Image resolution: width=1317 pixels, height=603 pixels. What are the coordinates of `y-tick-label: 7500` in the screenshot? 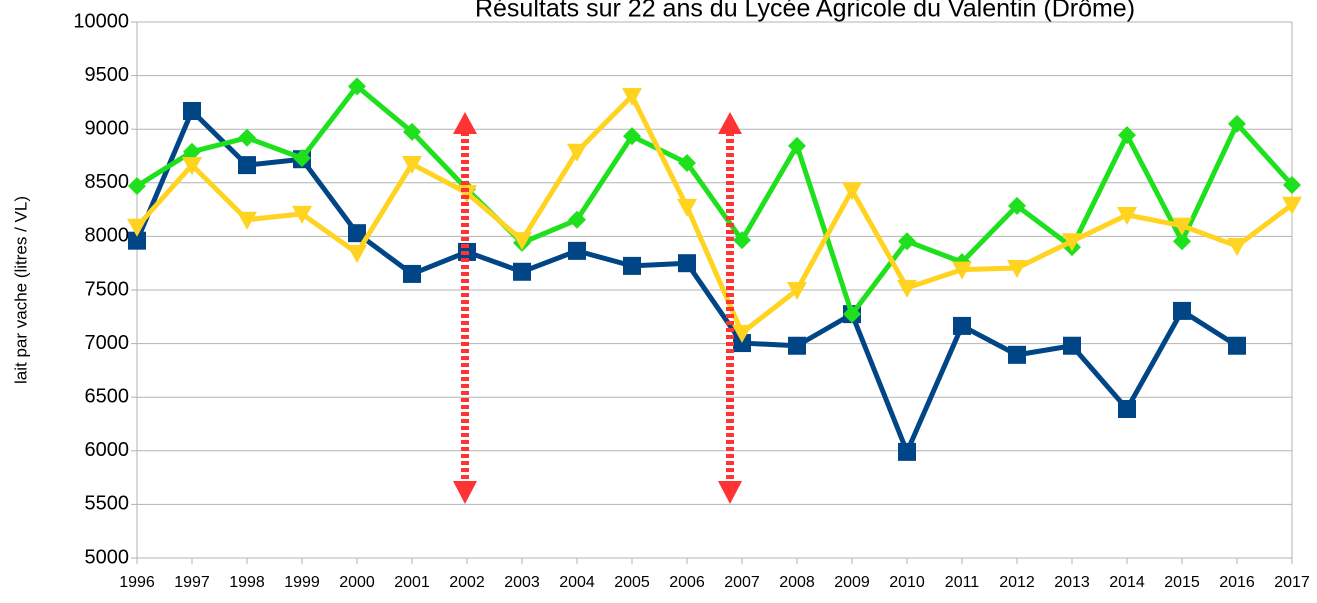 It's located at (107, 289).